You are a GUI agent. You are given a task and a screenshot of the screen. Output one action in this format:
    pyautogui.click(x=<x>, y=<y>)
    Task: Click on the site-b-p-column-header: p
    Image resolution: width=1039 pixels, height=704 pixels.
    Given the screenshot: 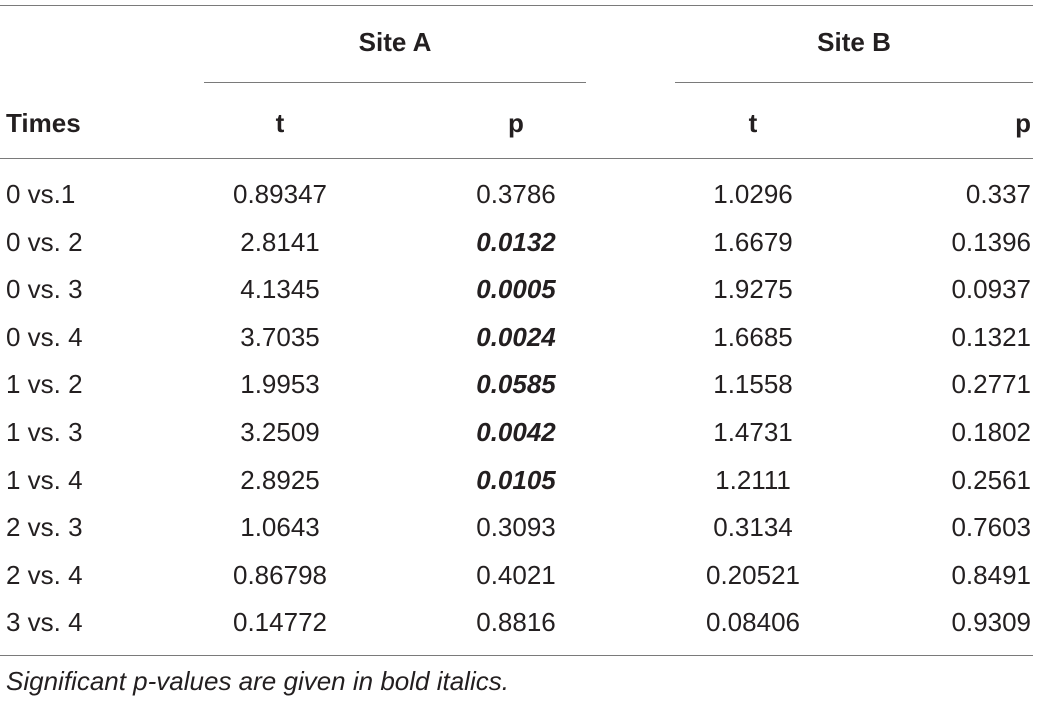 What is the action you would take?
    pyautogui.click(x=1023, y=123)
    